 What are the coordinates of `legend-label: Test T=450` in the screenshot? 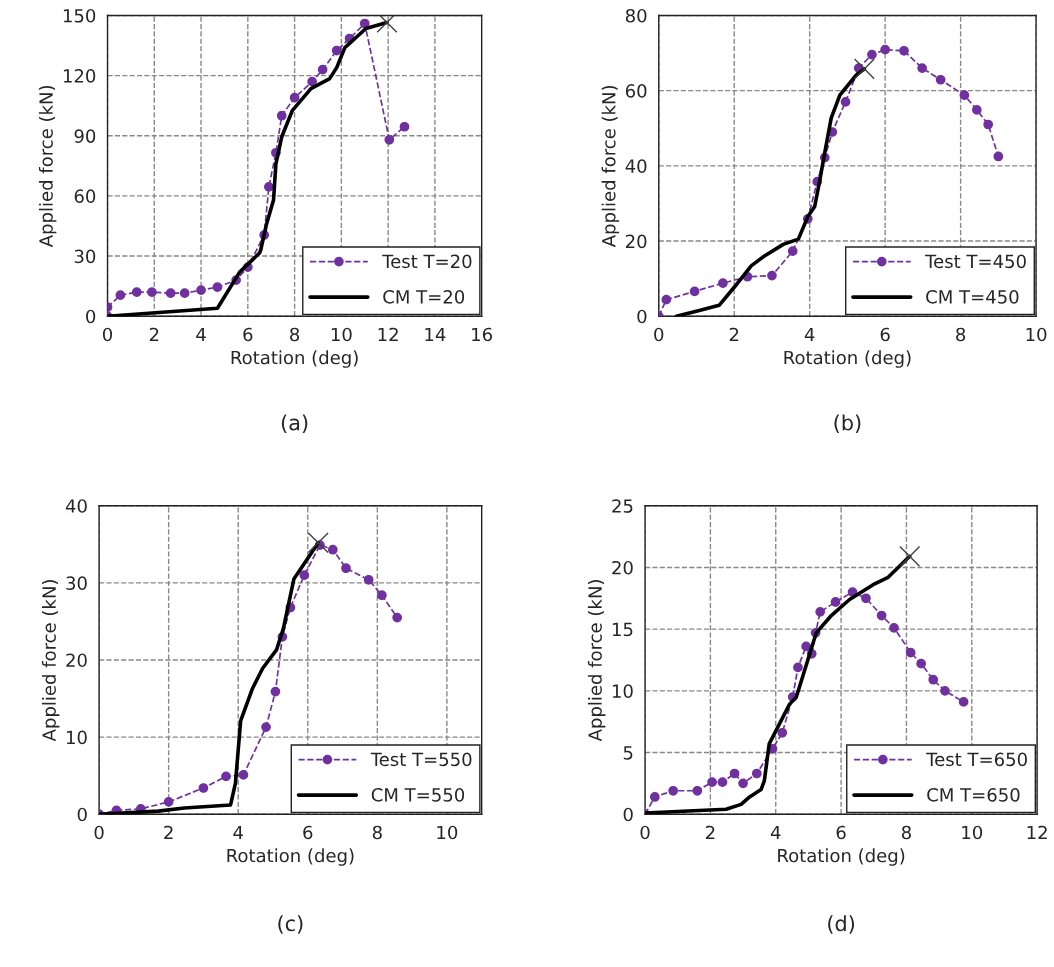 It's located at (975, 261).